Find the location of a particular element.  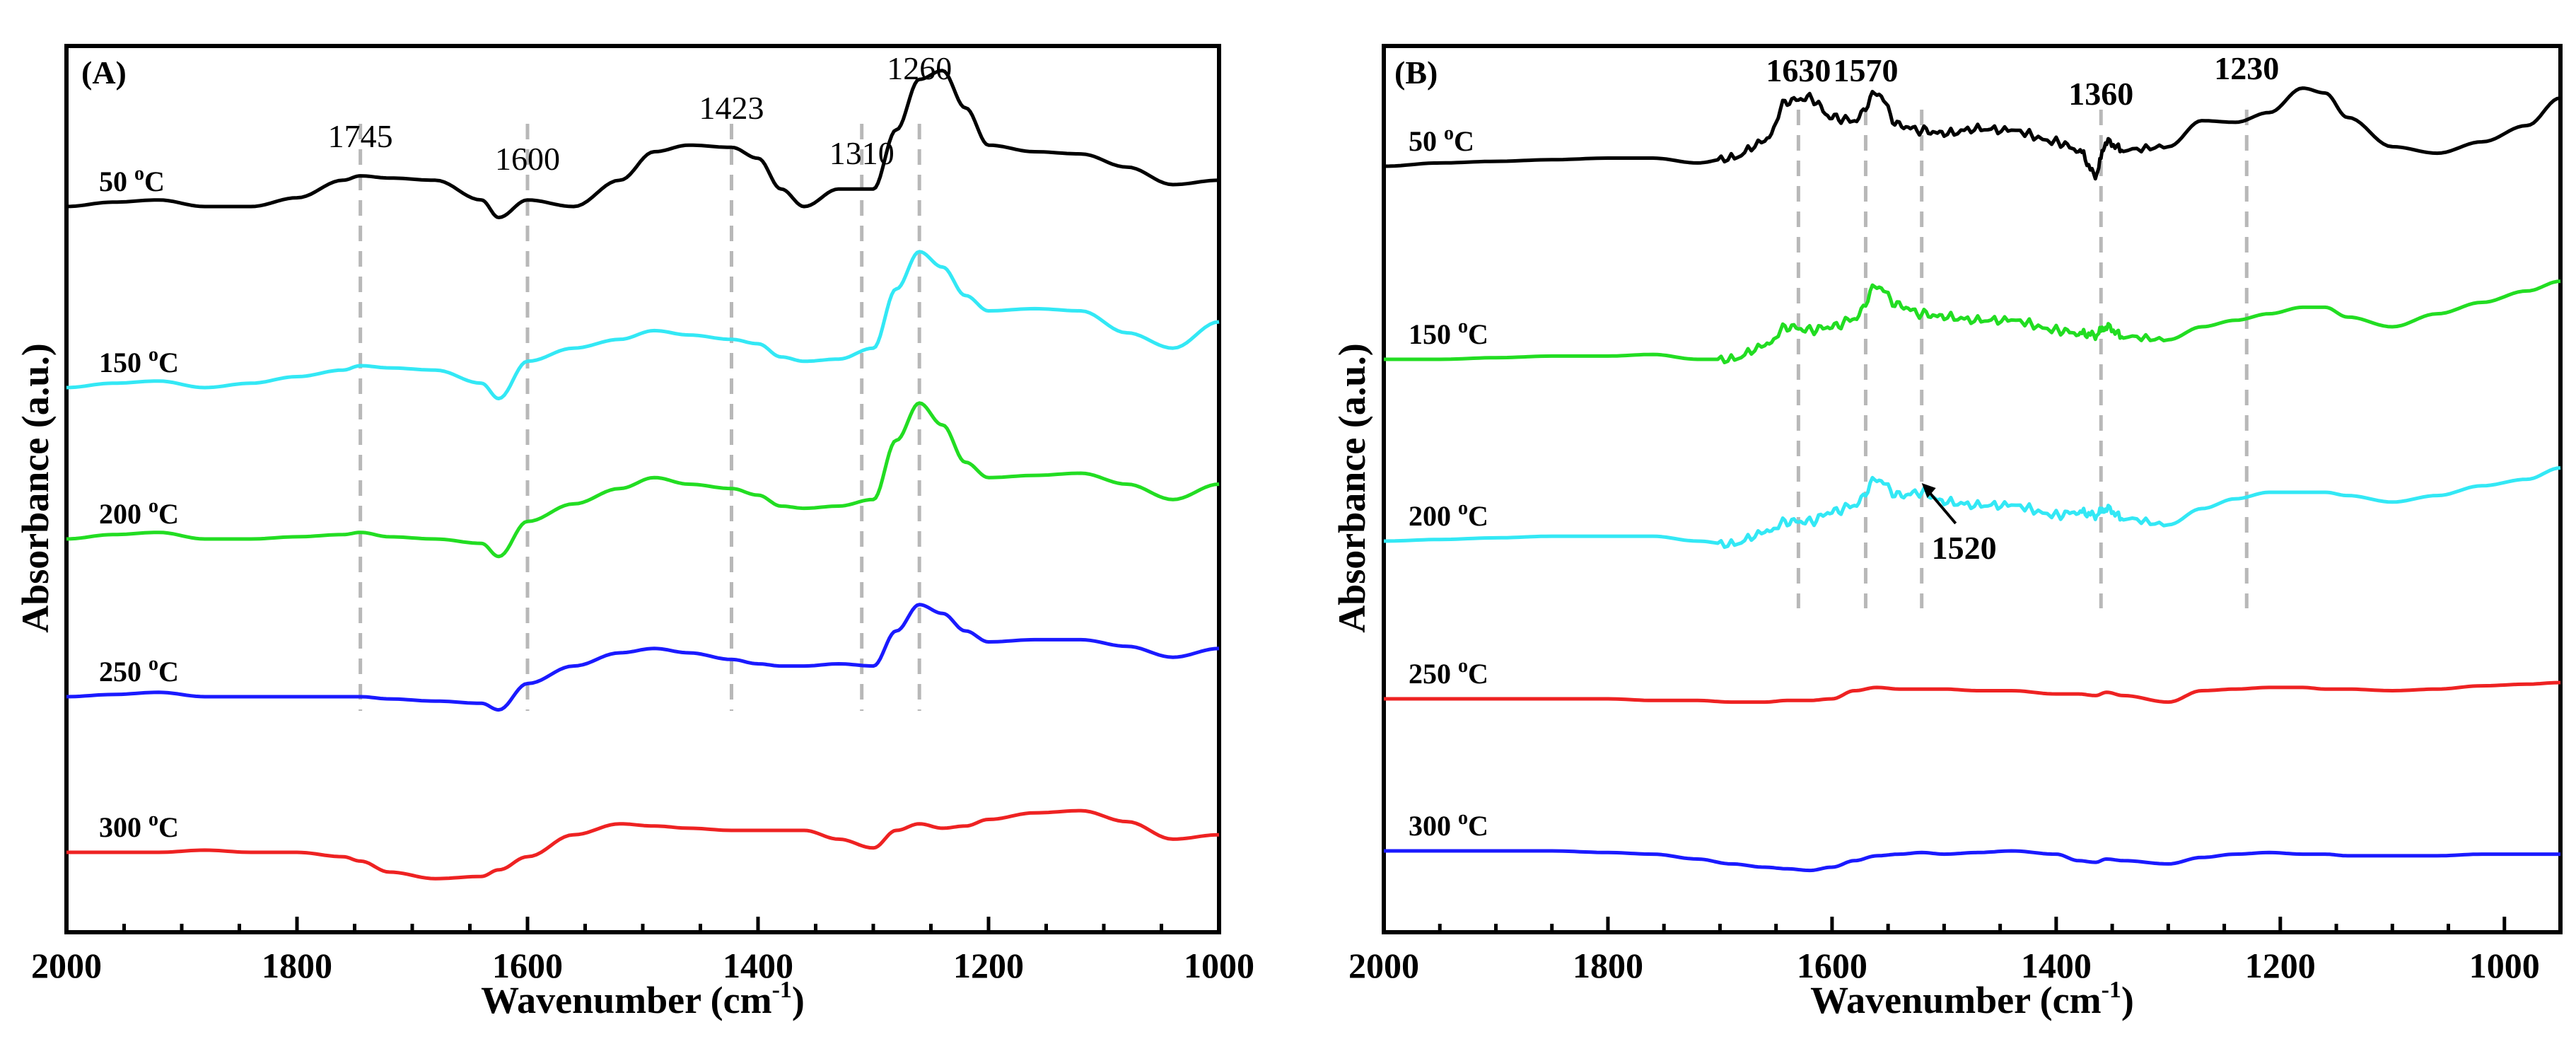

panel-a-peak-labels: 1745 1600 1423 1310 1260 is located at coordinates (640, 113).